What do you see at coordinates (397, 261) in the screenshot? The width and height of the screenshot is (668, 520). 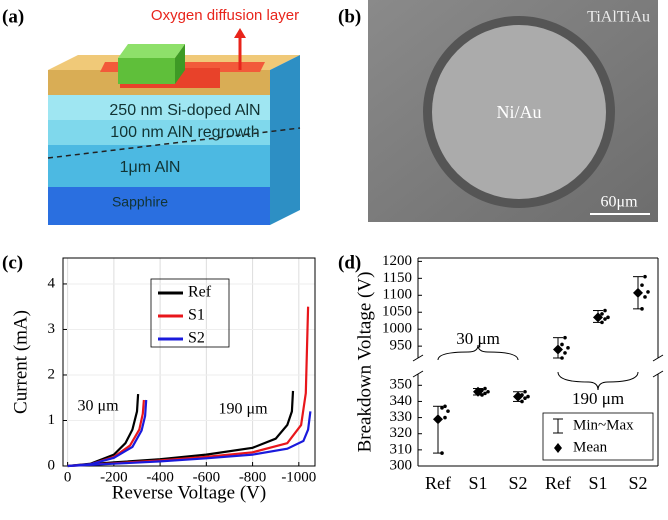 I see `y-tick-label: 1200` at bounding box center [397, 261].